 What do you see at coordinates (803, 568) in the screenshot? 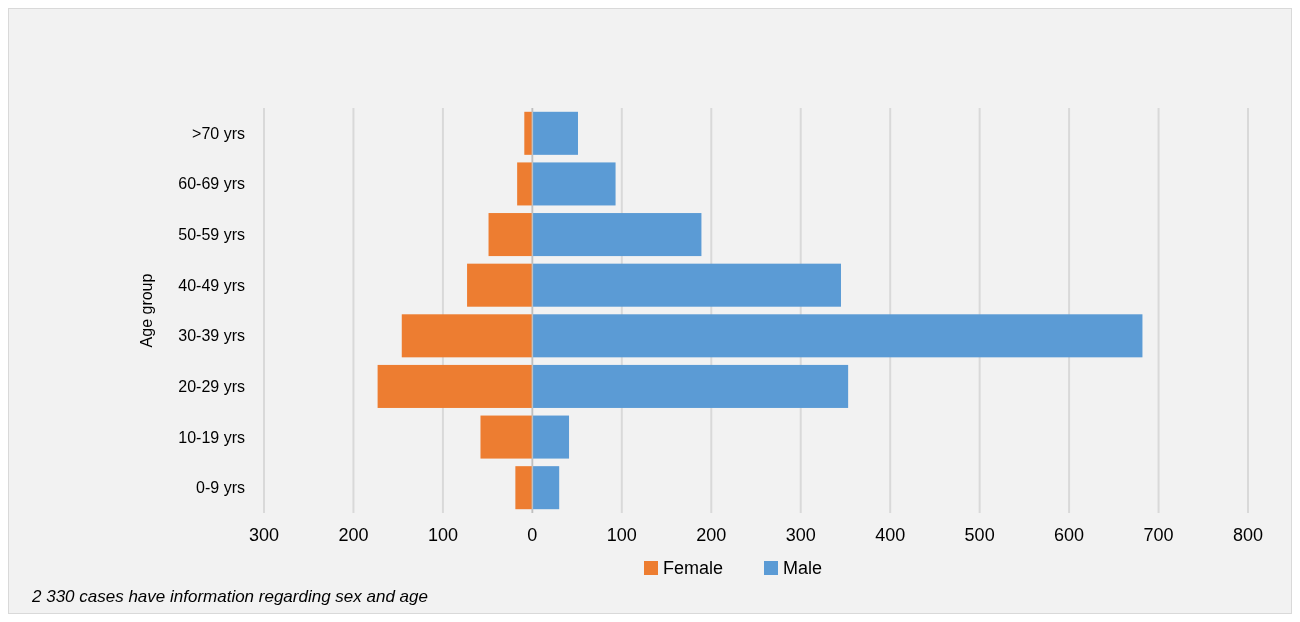
I see `legend-label: Male` at bounding box center [803, 568].